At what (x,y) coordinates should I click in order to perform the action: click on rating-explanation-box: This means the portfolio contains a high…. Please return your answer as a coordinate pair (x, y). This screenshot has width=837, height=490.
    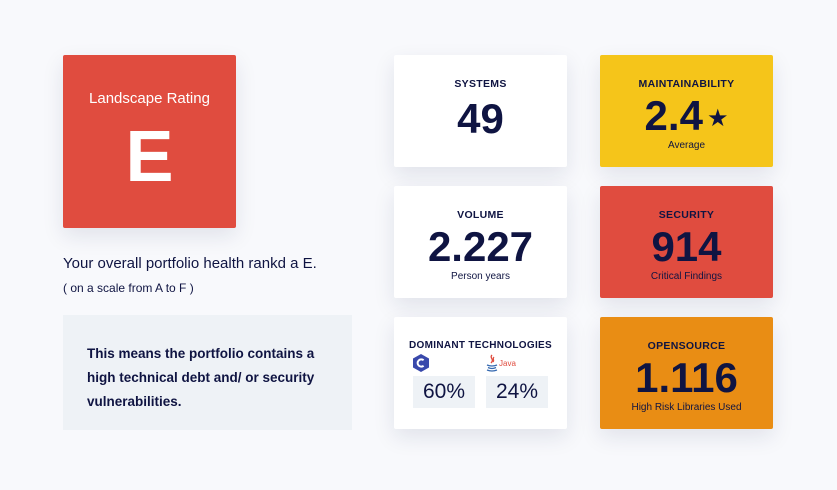
    Looking at the image, I should click on (207, 372).